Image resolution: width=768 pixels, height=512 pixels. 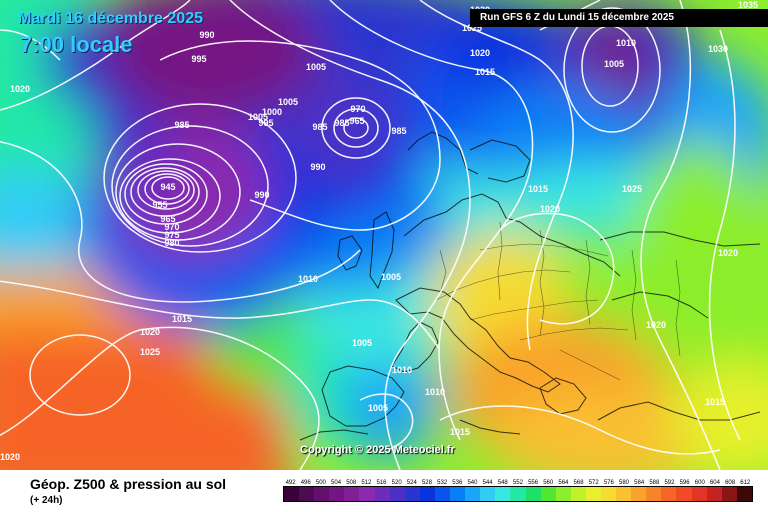 I want to click on legend-label: 548, so click(x=502, y=483).